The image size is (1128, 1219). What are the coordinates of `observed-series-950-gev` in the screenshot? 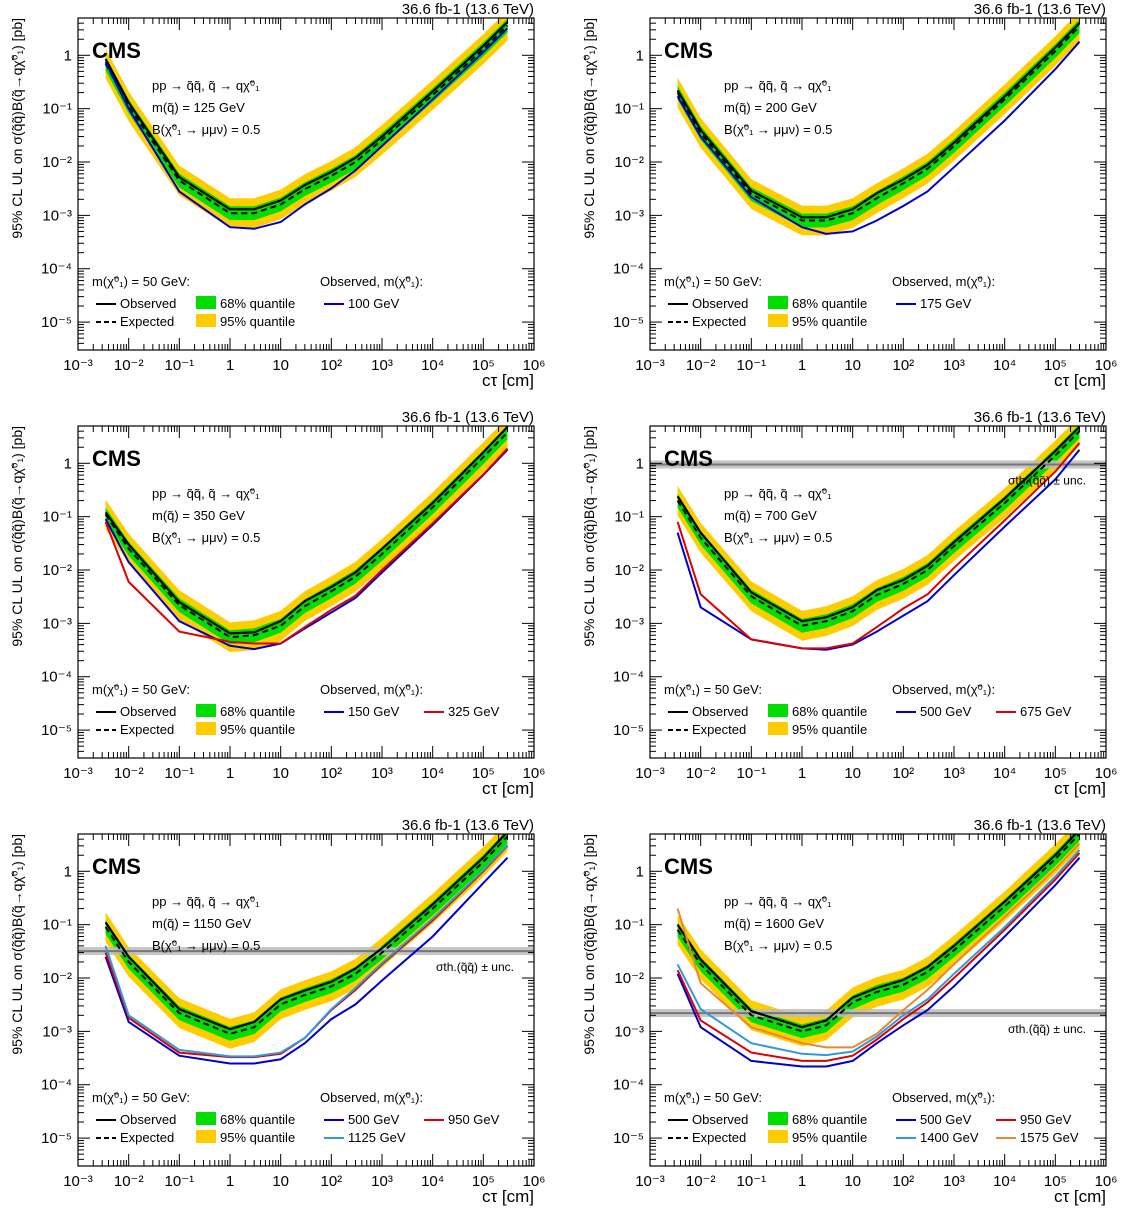 It's located at (878, 957).